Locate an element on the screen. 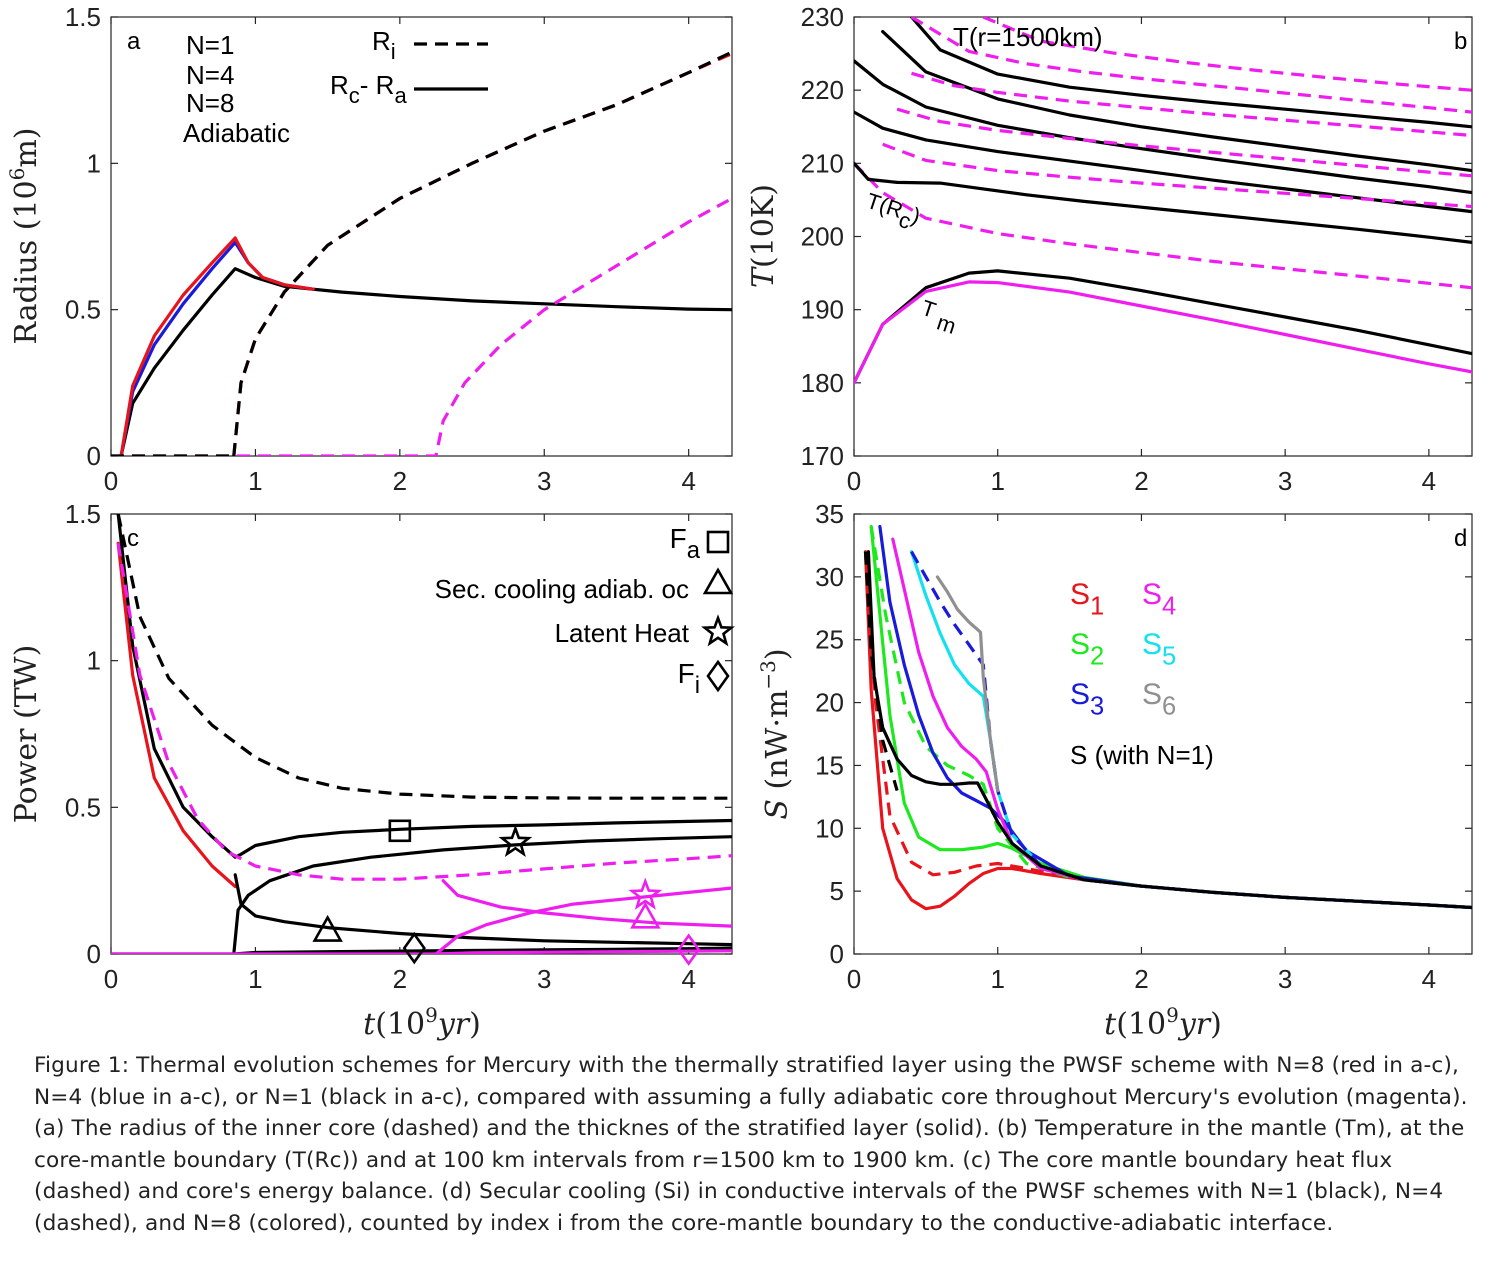 The image size is (1496, 1285). legend-marker-label: Latent Heat is located at coordinates (622, 633).